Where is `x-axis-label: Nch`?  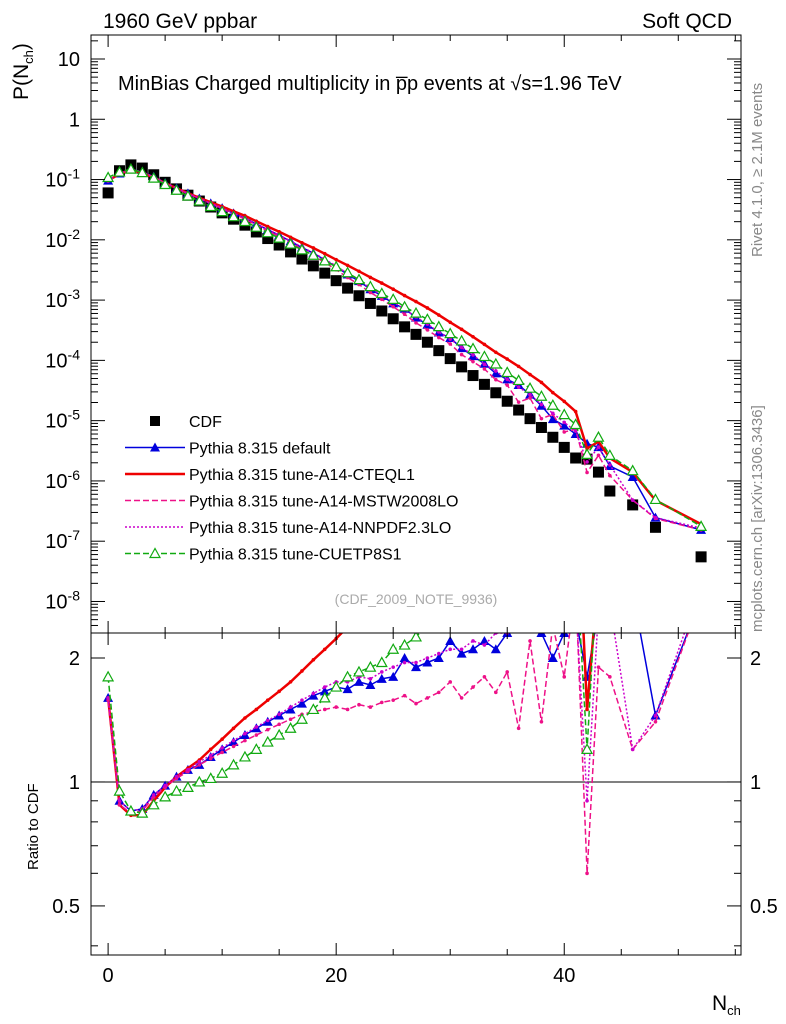
x-axis-label: Nch is located at coordinates (726, 1005).